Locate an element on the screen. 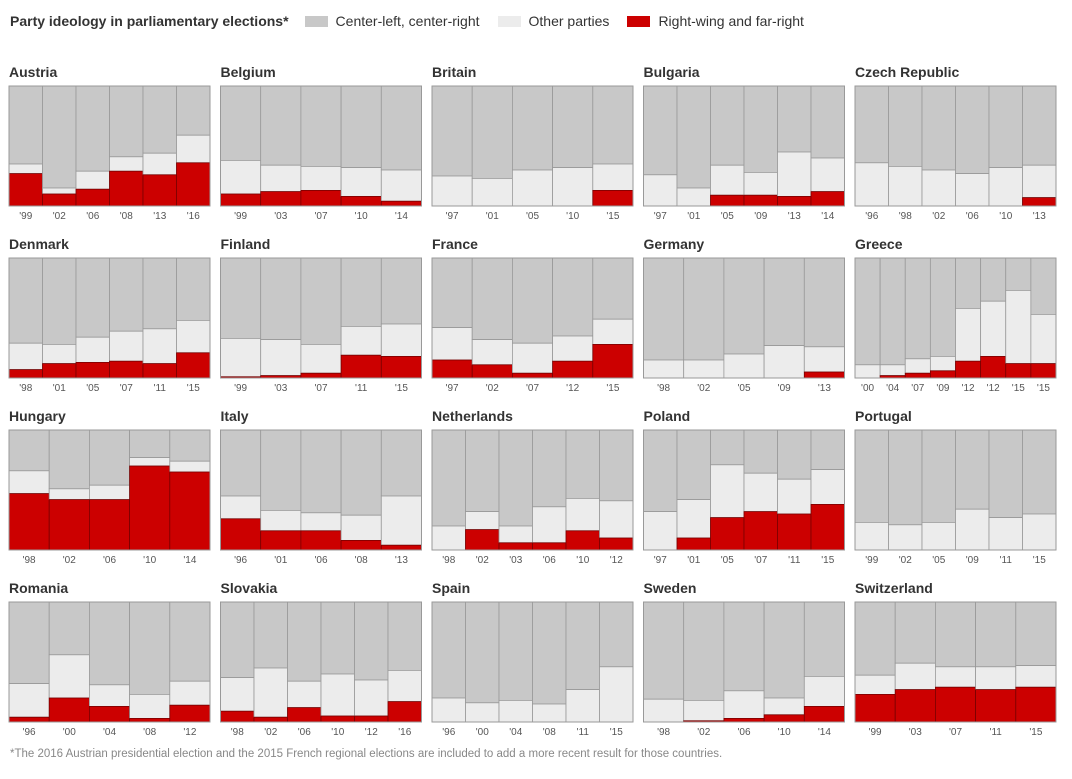 The height and width of the screenshot is (779, 1072). tick-label-france-0: '97 is located at coordinates (452, 388).